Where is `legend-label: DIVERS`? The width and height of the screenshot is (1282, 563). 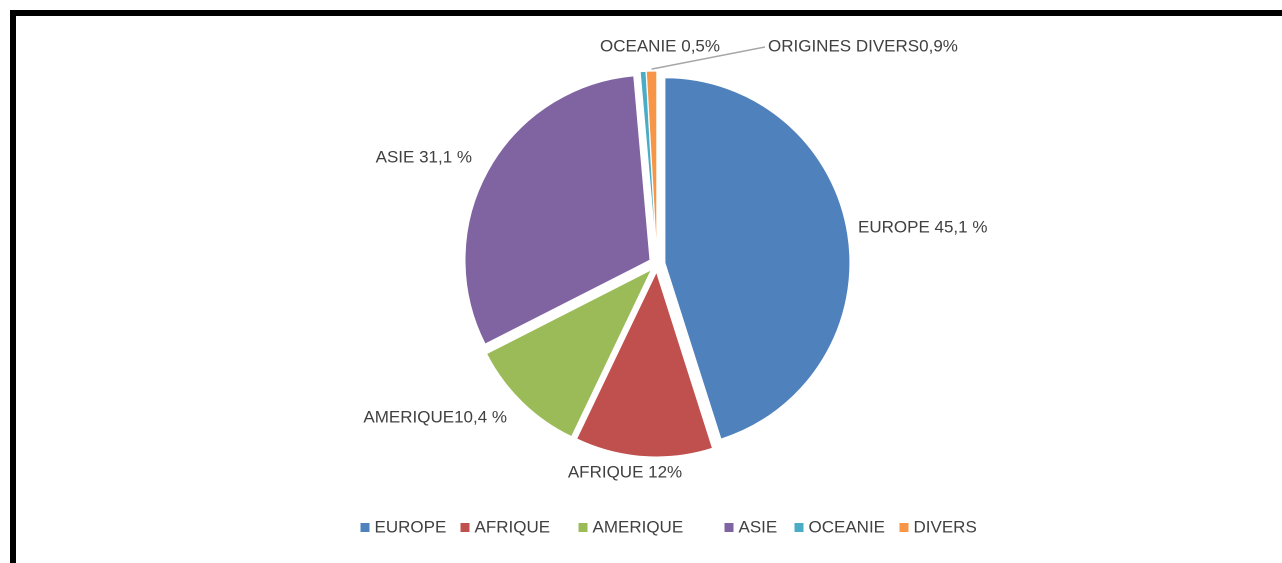
legend-label: DIVERS is located at coordinates (945, 526).